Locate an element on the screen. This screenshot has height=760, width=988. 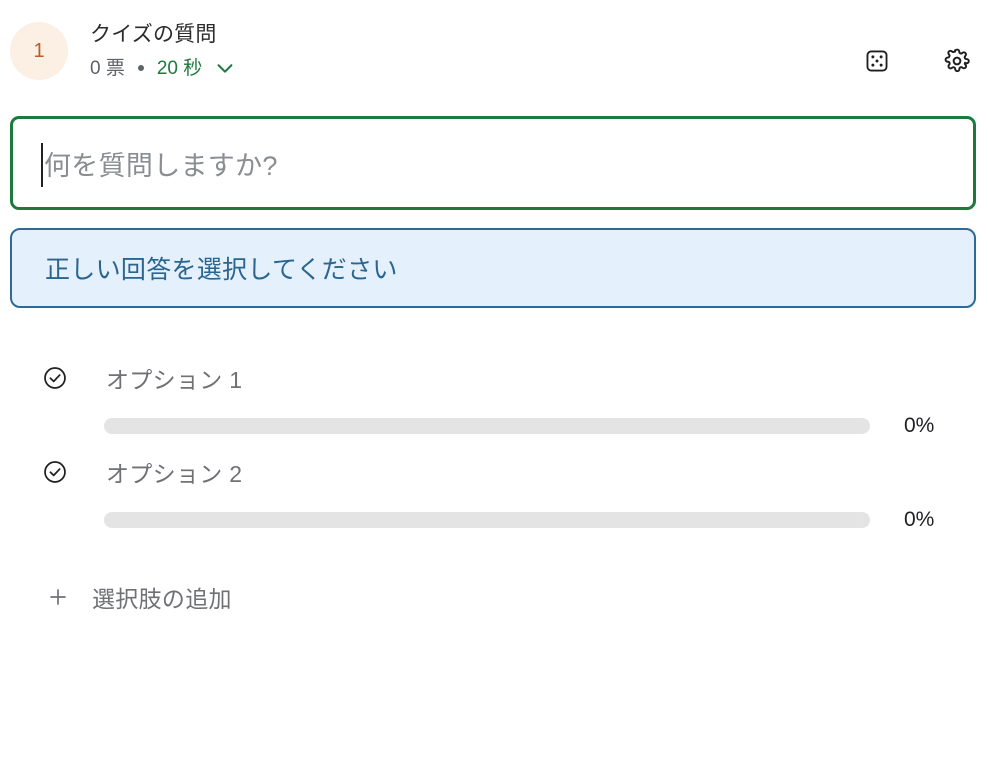
vote-count: 0 票 is located at coordinates (107, 68).